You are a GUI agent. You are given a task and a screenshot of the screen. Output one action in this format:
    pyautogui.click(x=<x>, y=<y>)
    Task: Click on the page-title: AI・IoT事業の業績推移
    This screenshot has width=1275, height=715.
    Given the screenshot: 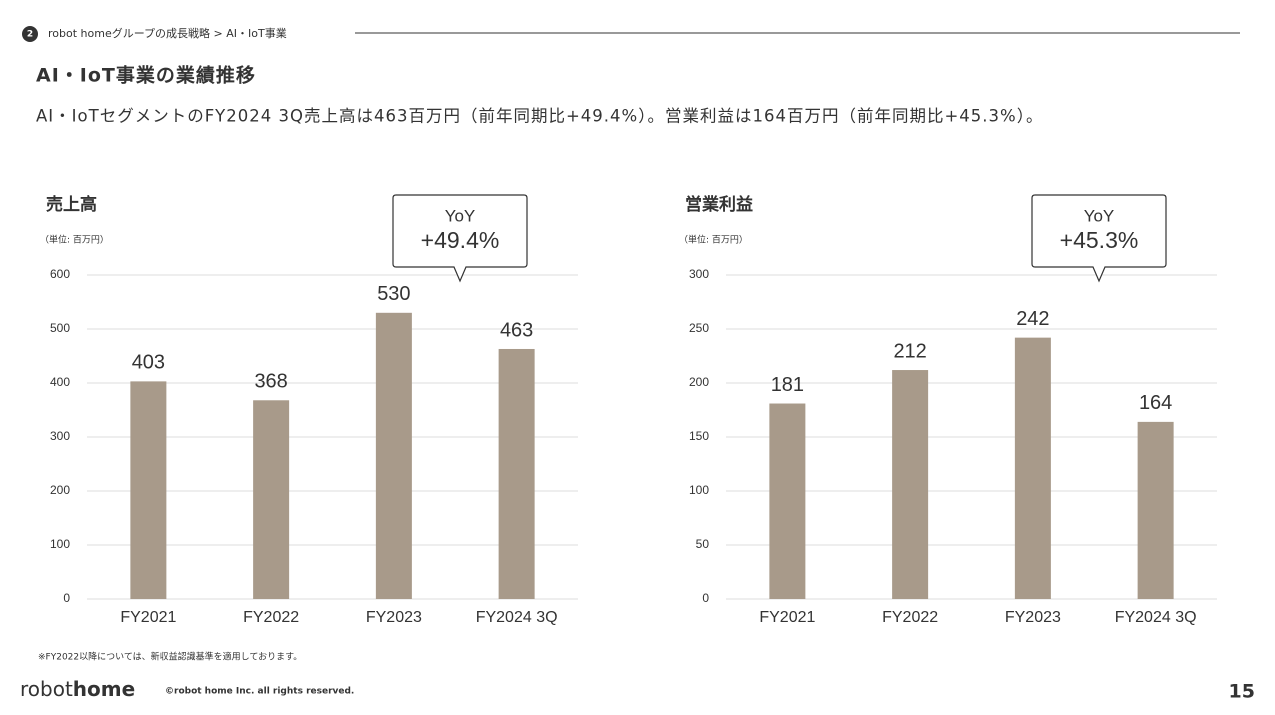 What is the action you would take?
    pyautogui.click(x=146, y=75)
    